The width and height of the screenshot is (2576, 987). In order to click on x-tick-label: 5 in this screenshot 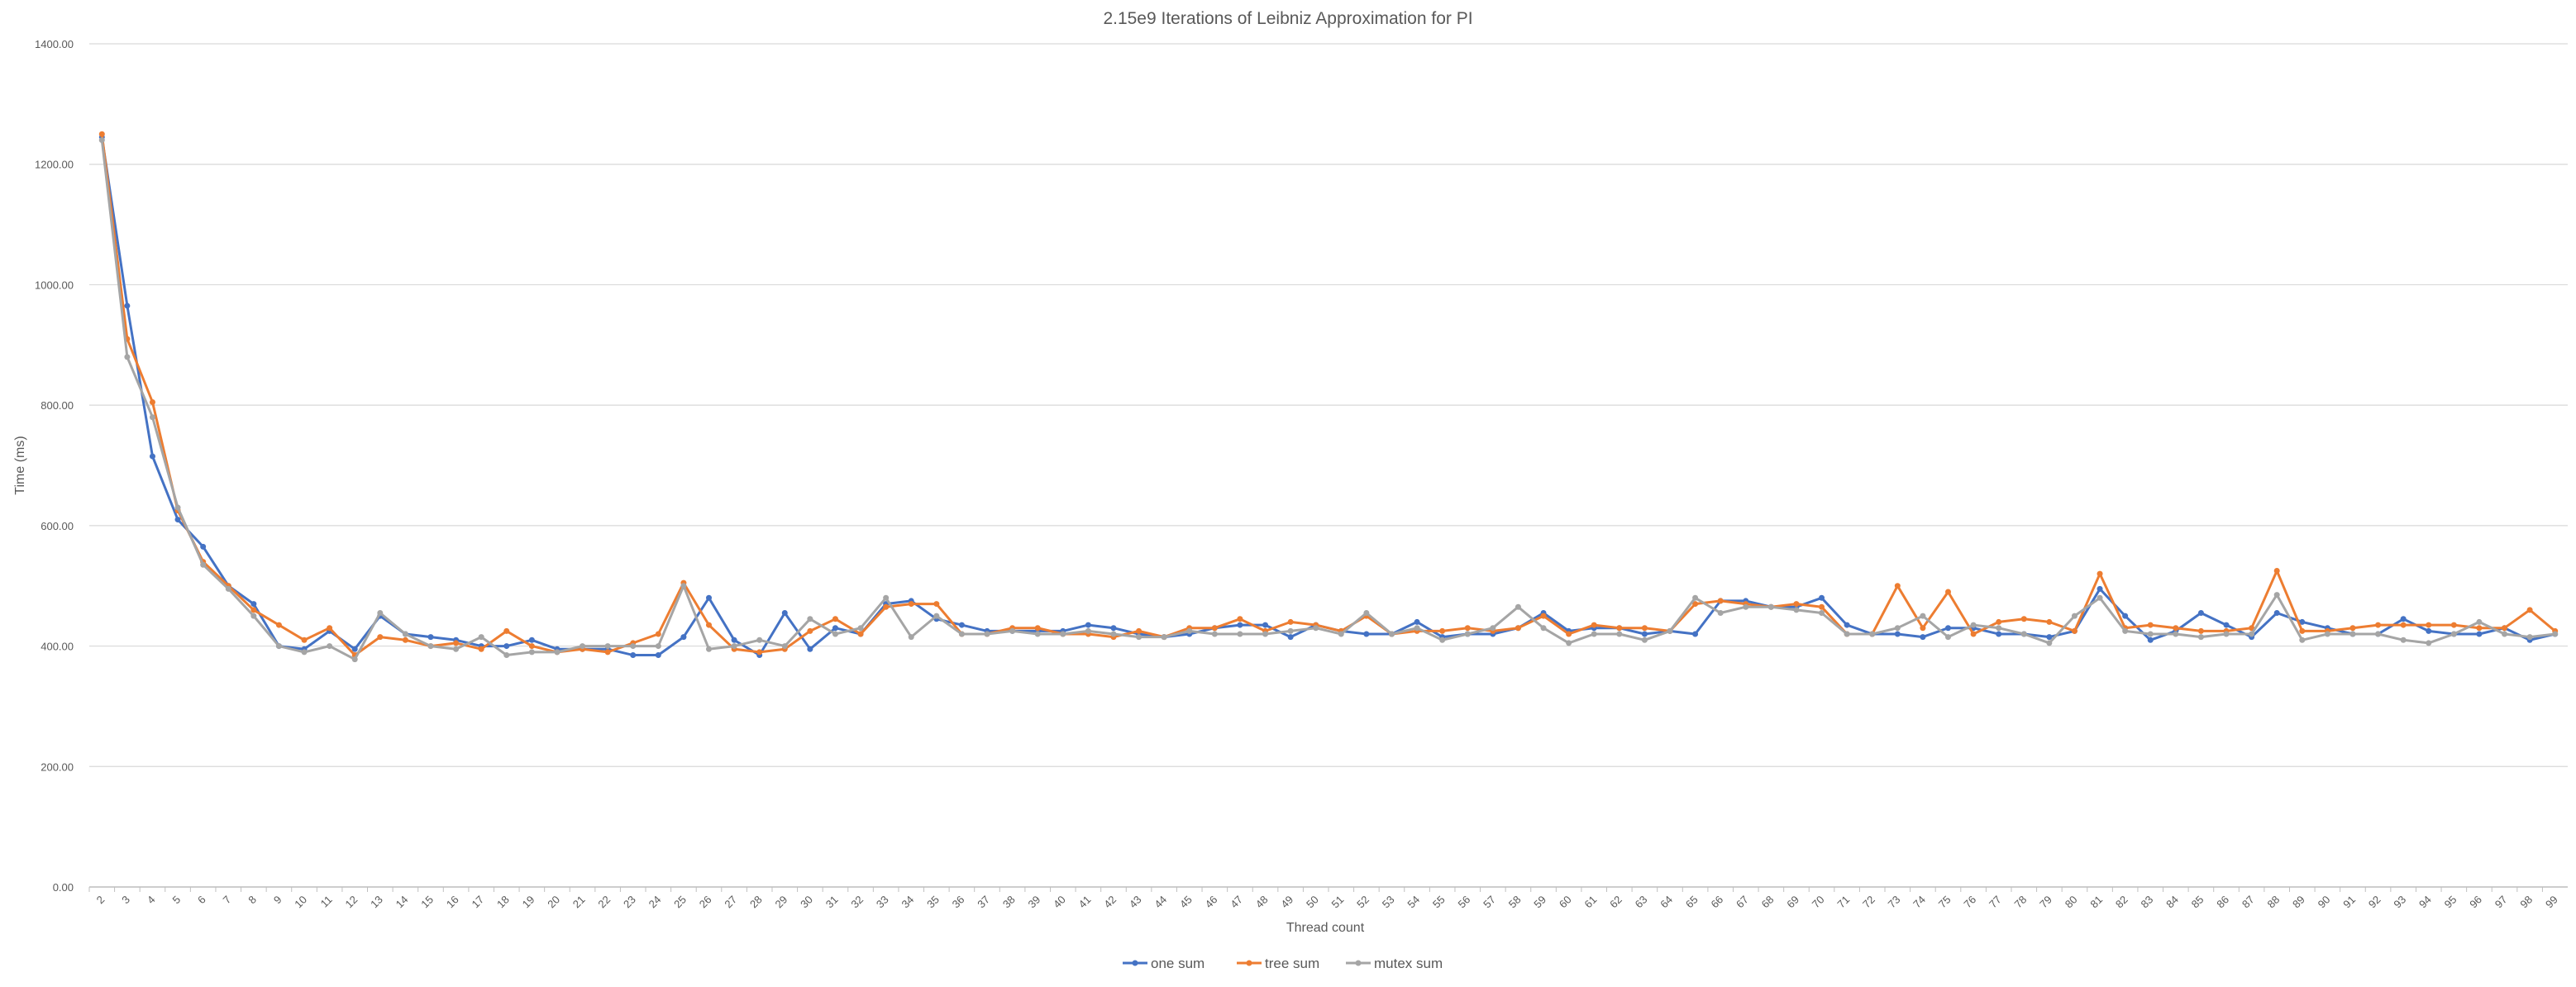, I will do `click(176, 900)`.